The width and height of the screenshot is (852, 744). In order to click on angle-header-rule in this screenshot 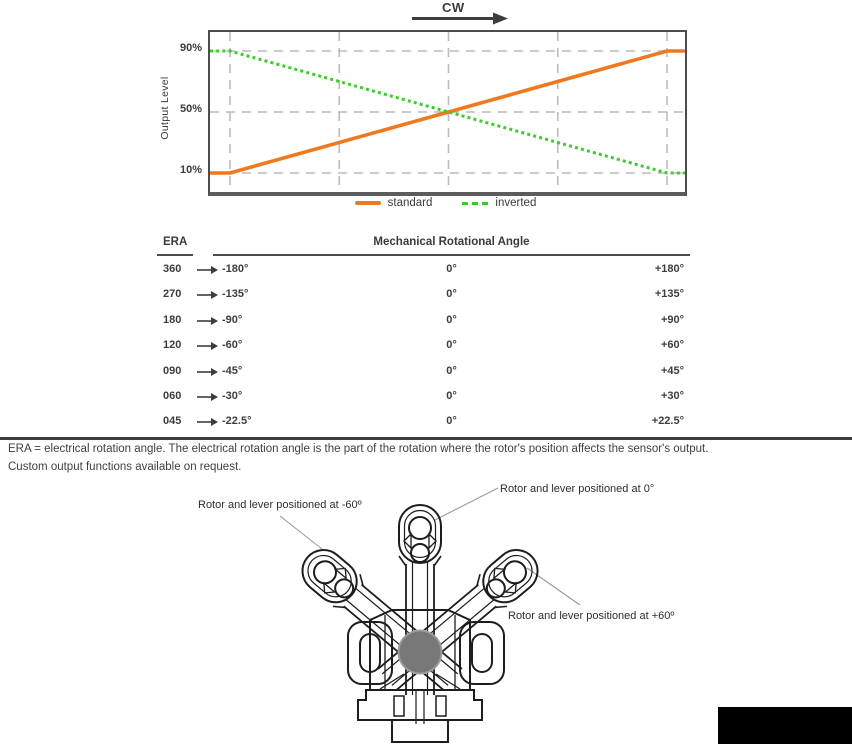, I will do `click(451, 255)`.